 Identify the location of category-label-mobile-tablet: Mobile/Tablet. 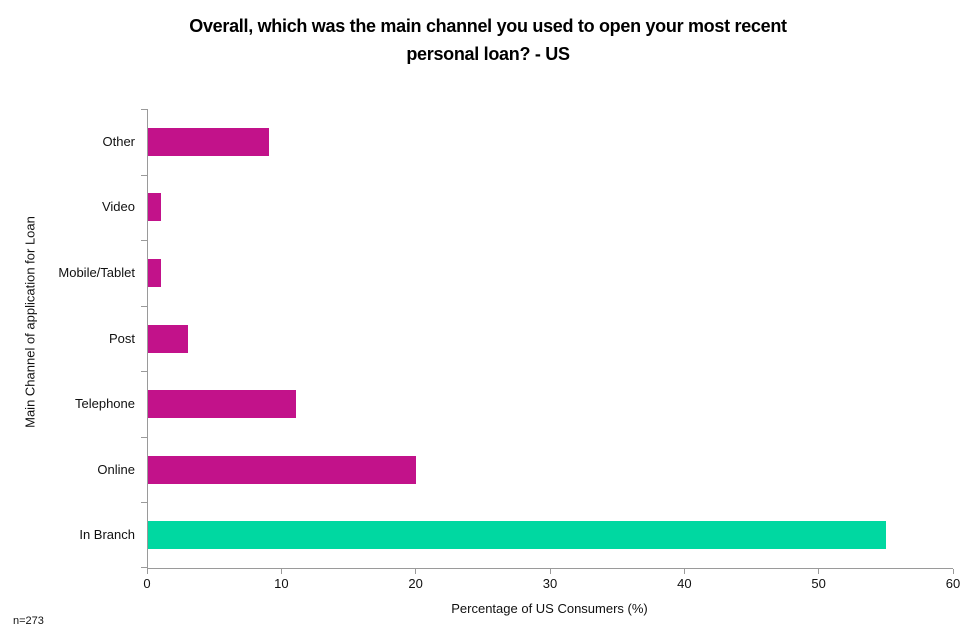
(96, 272).